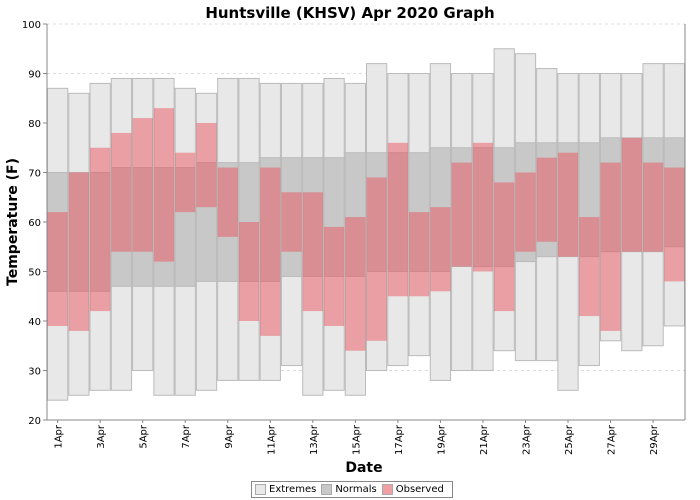 The width and height of the screenshot is (700, 500). I want to click on legend-swatch-extremes, so click(260, 489).